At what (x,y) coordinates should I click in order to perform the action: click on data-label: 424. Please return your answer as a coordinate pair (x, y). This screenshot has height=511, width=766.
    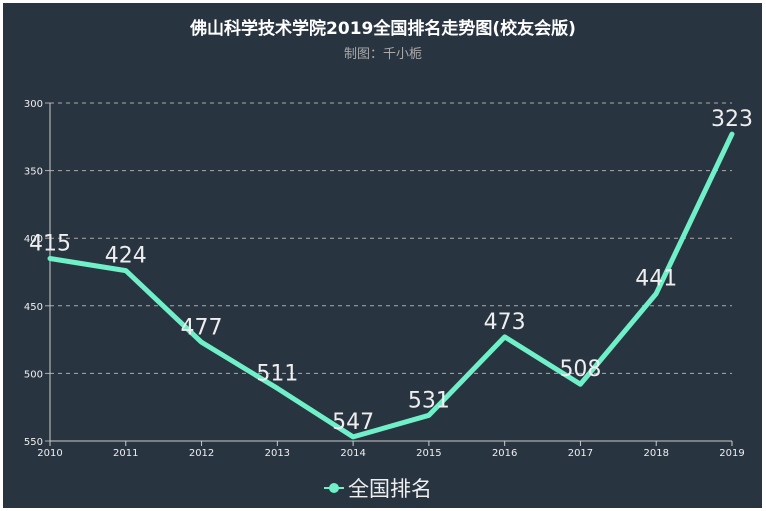
    Looking at the image, I should click on (126, 256).